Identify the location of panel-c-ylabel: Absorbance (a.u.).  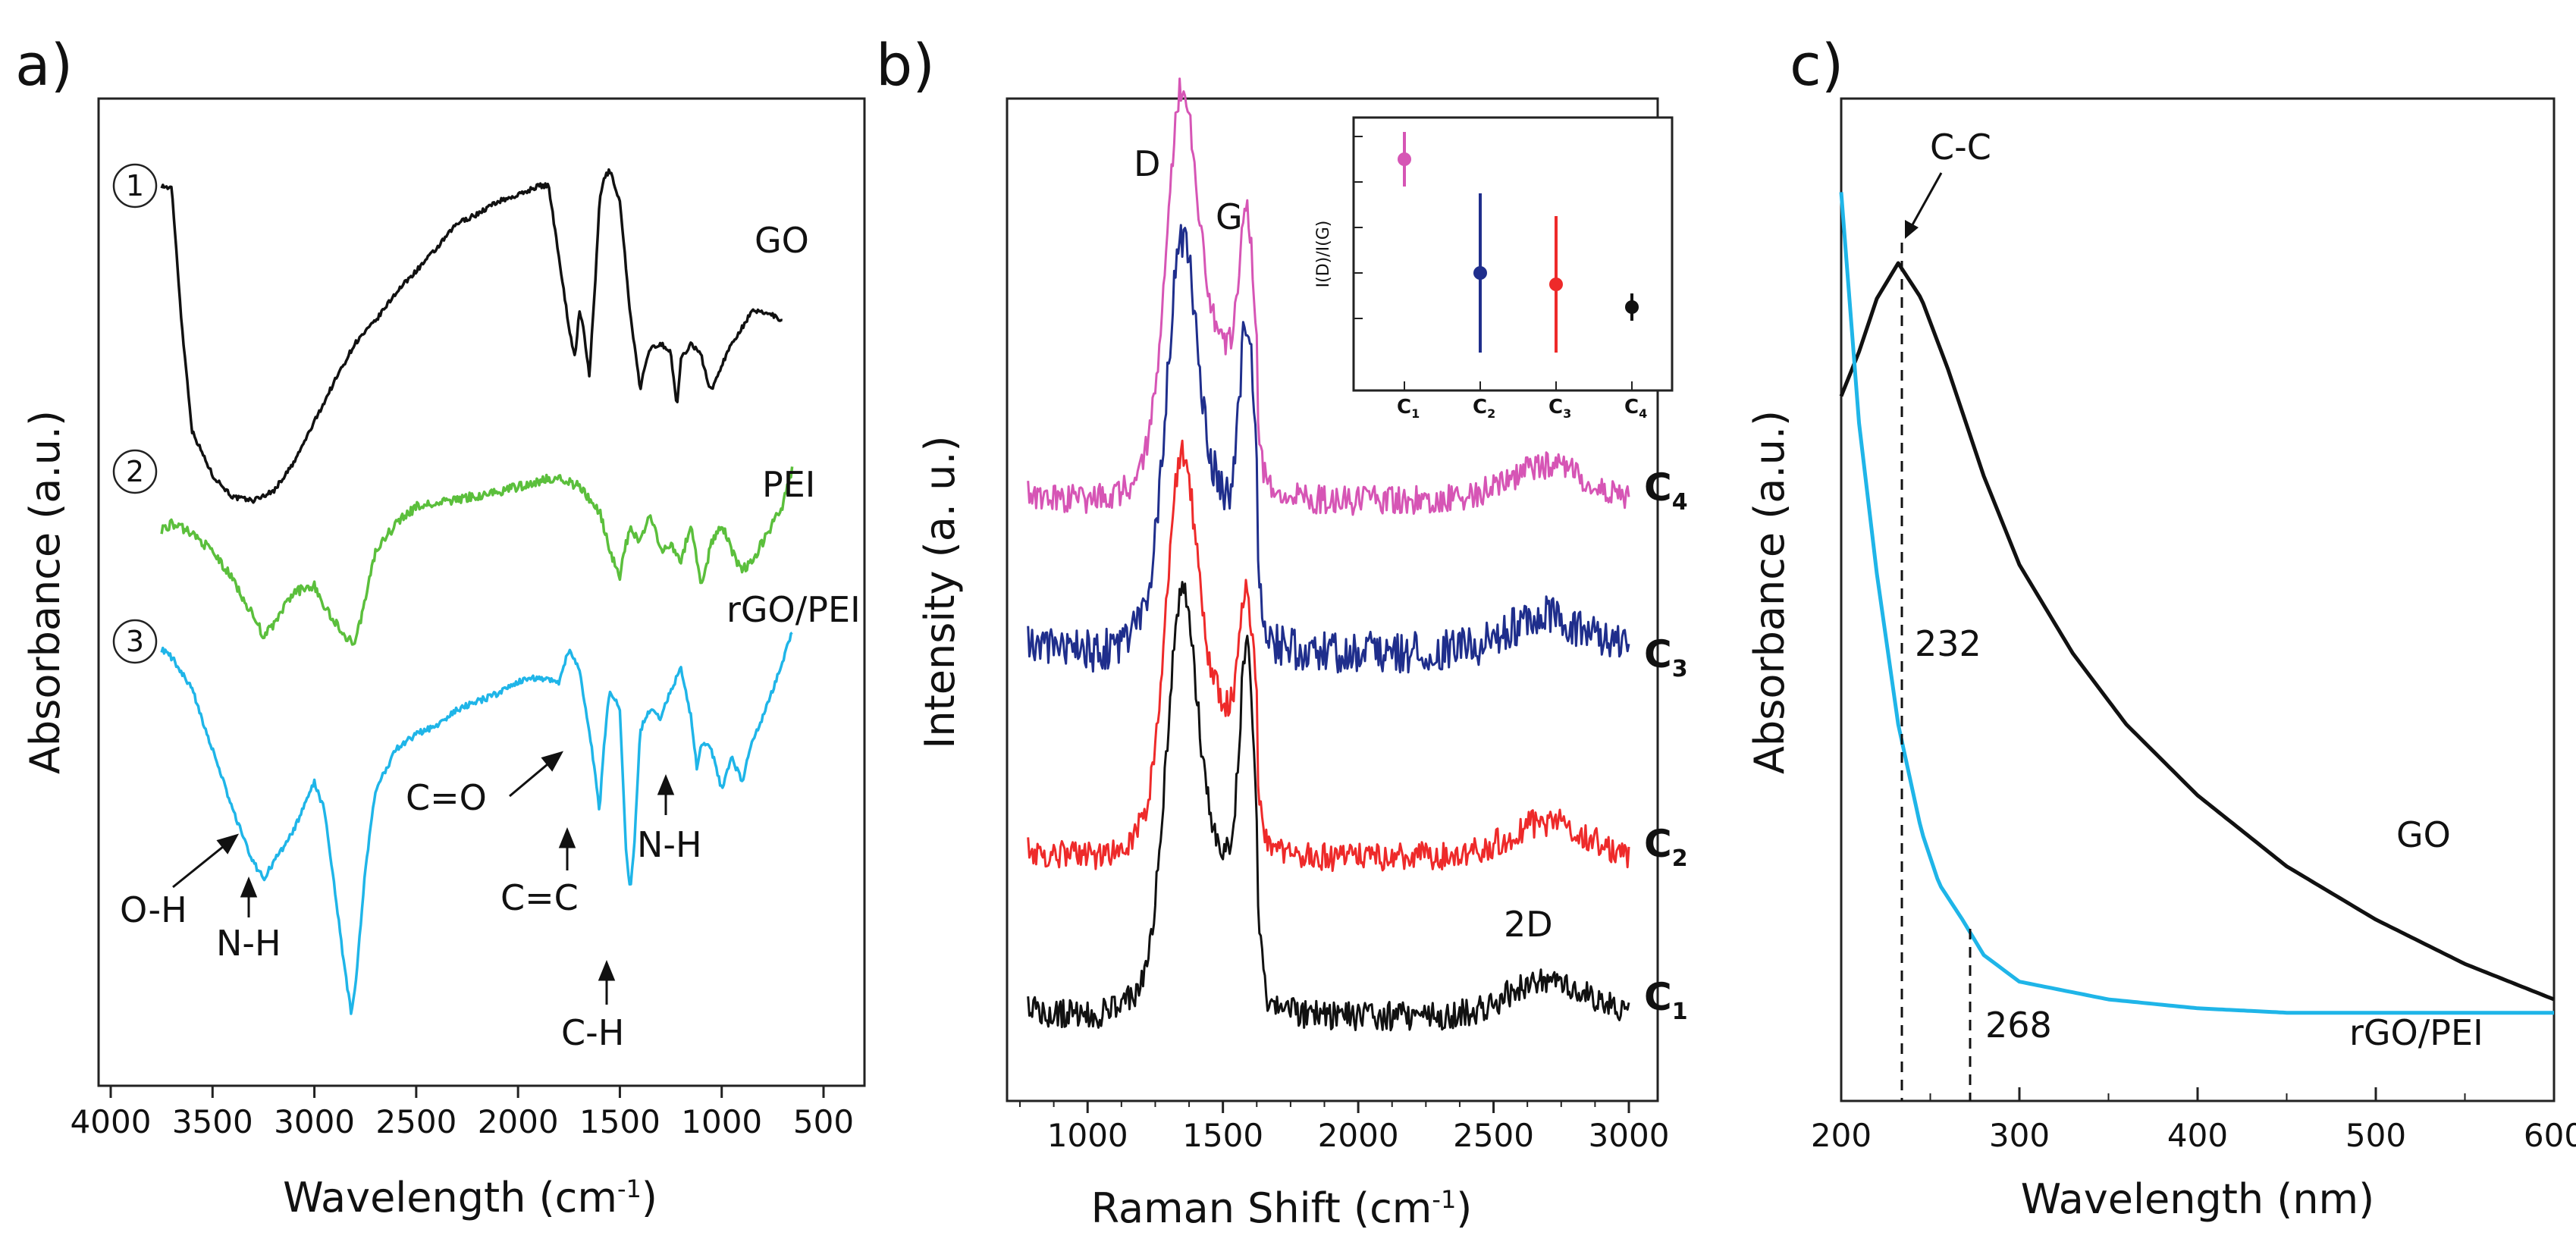
(1769, 592).